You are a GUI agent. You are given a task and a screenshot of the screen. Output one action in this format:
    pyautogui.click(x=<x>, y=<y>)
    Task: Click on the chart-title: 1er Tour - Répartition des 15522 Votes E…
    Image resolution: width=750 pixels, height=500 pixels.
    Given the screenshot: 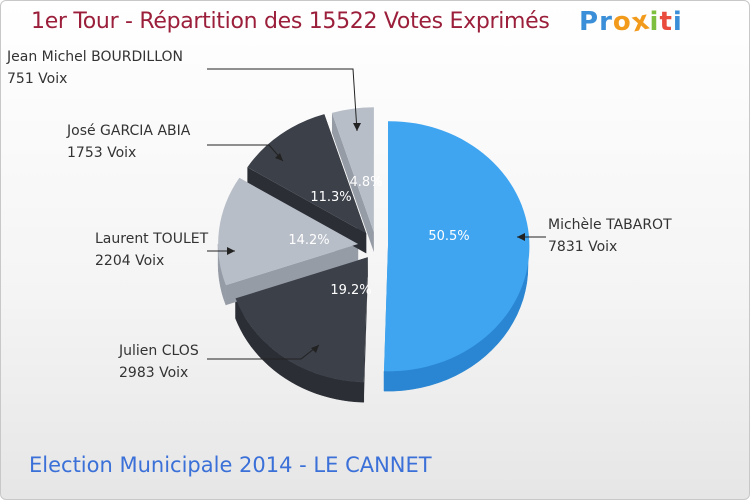 What is the action you would take?
    pyautogui.click(x=290, y=21)
    